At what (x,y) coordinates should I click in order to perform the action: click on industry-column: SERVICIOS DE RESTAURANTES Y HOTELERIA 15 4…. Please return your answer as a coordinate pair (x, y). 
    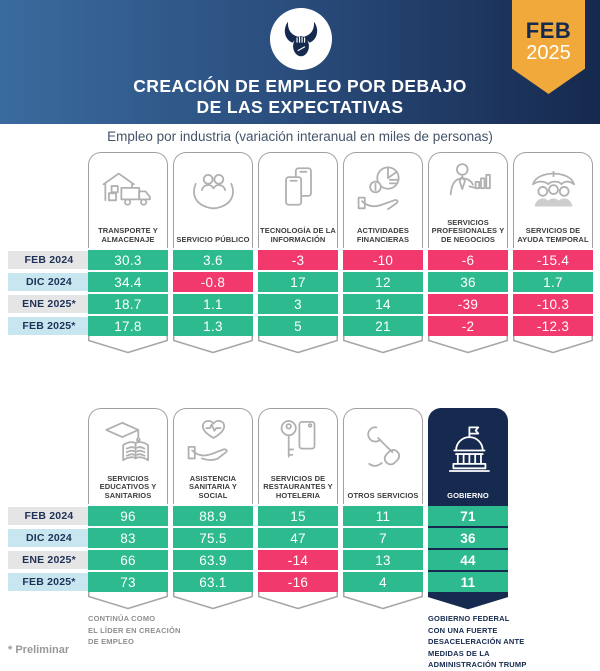
    Looking at the image, I should click on (298, 539).